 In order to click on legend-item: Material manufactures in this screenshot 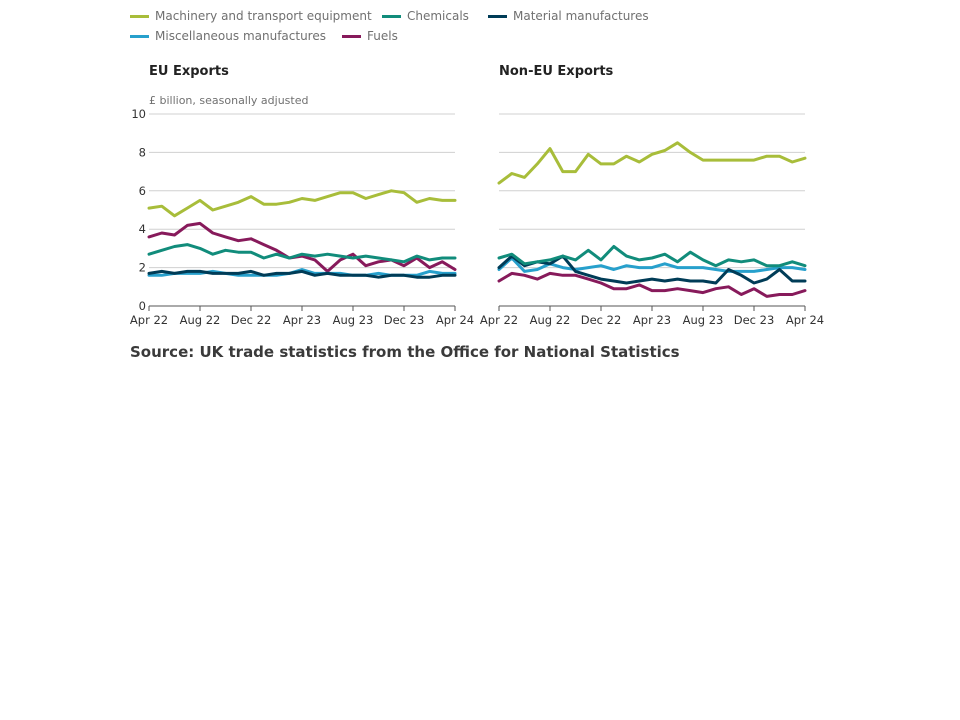, I will do `click(568, 16)`.